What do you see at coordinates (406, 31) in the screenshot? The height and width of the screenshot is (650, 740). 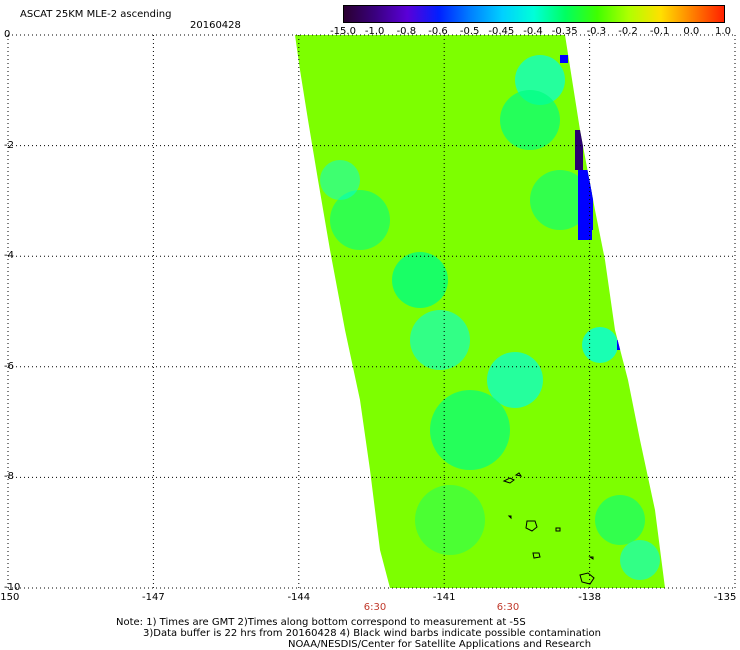 I see `colorbar-tick-label: -0.8` at bounding box center [406, 31].